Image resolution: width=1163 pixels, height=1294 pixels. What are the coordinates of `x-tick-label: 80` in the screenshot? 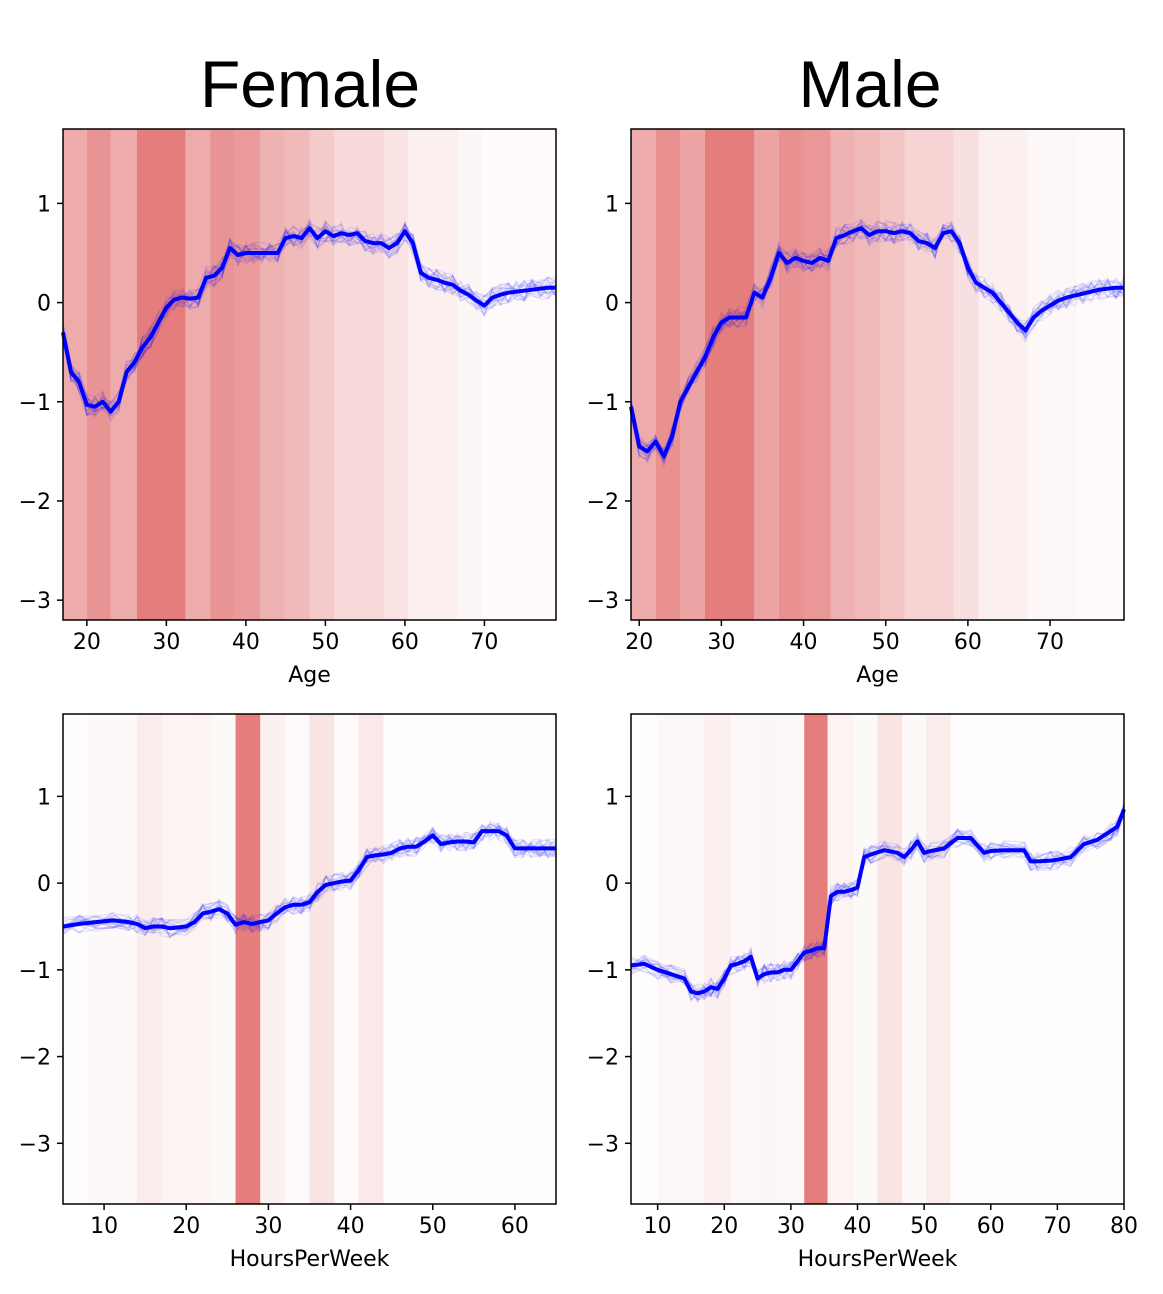 It's located at (1124, 1226).